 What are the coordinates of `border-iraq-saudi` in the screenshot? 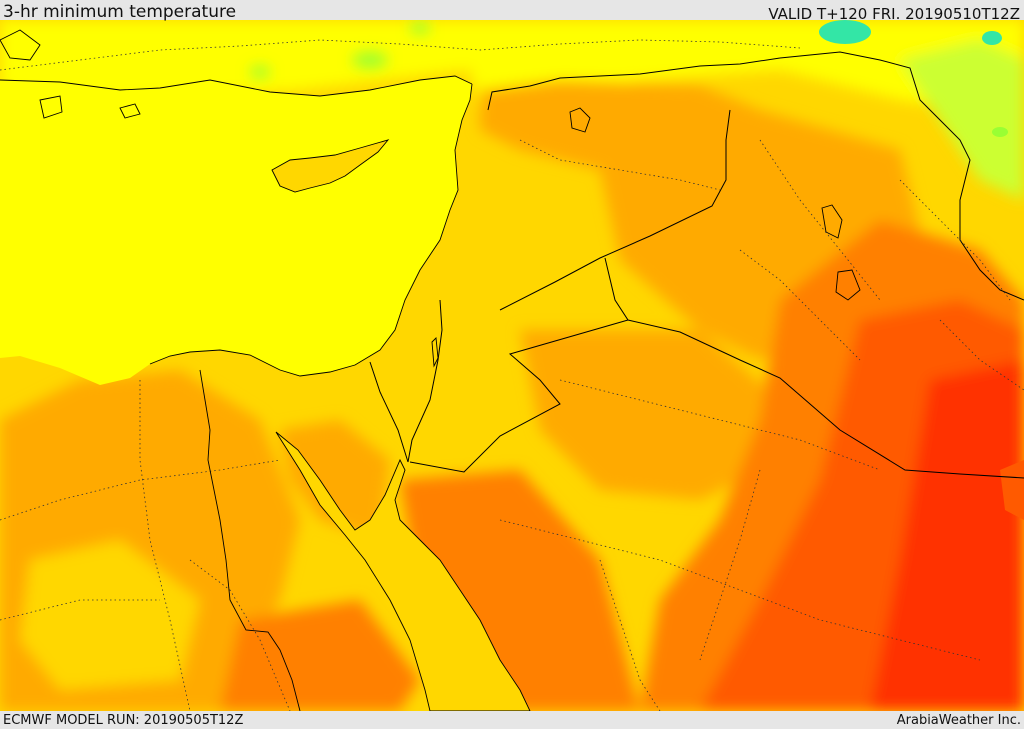 It's located at (814, 368).